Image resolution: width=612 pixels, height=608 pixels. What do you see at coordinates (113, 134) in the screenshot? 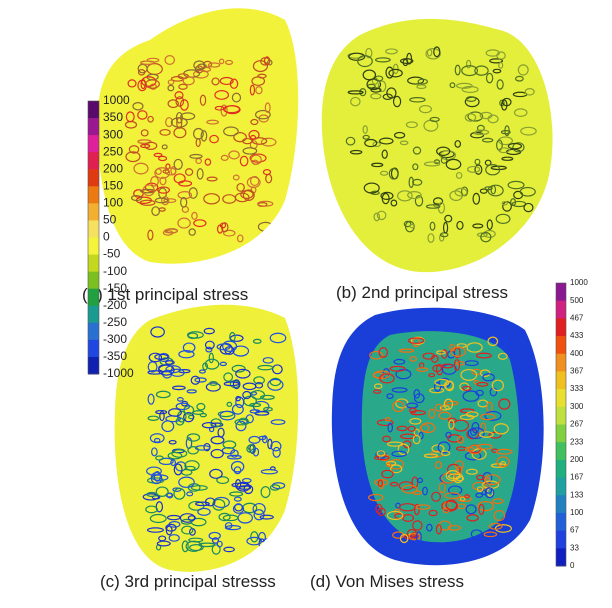
I see `colorbar-label: 300` at bounding box center [113, 134].